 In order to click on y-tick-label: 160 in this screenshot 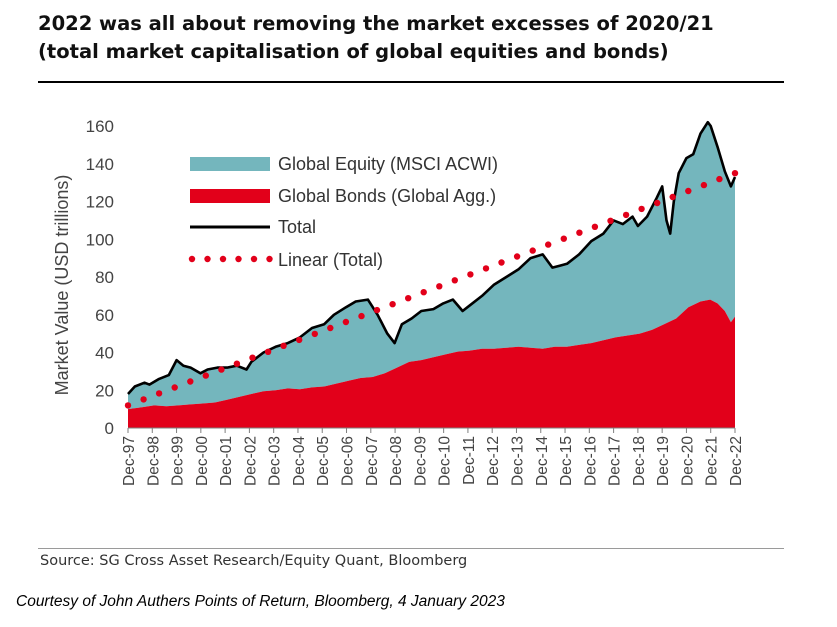, I will do `click(100, 126)`.